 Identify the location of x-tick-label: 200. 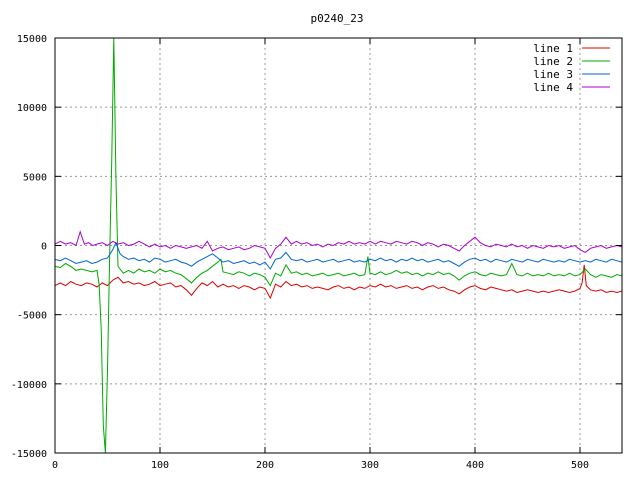
(265, 465).